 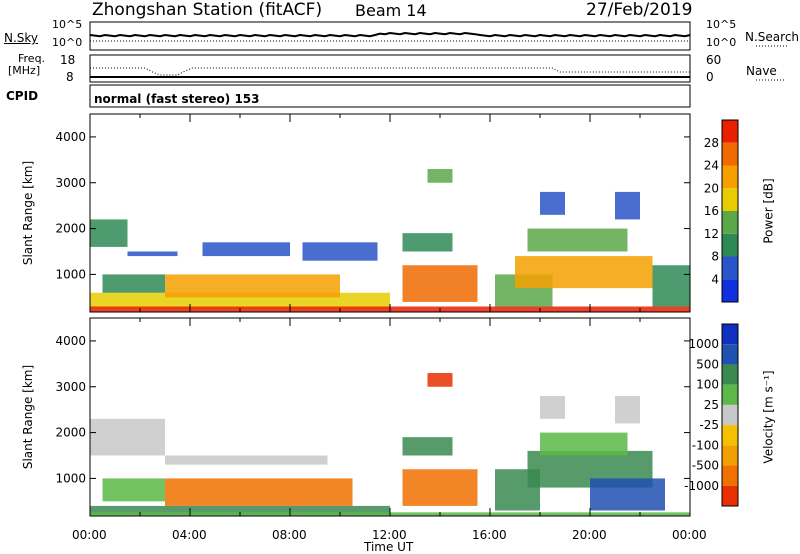 I want to click on velocity-cbar-tick-5: -100, so click(x=705, y=445).